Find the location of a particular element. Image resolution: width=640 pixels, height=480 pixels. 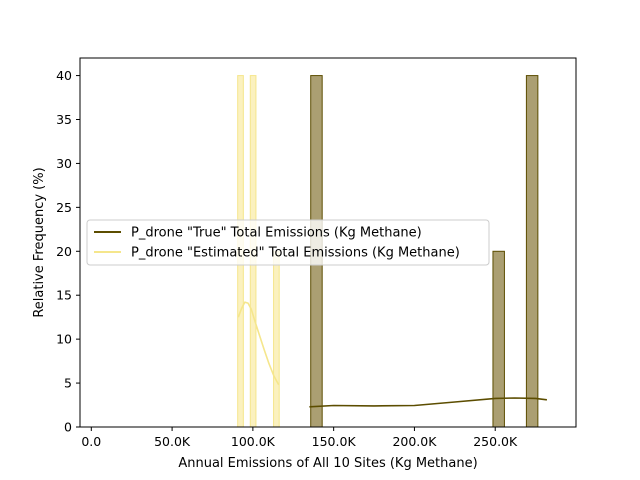

kde-layer is located at coordinates (392, 354).